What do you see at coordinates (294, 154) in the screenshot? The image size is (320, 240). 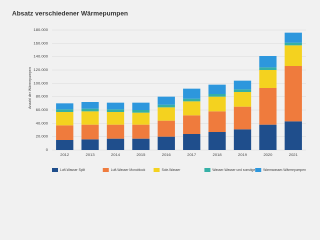 I see `x-tick-label: 2021` at bounding box center [294, 154].